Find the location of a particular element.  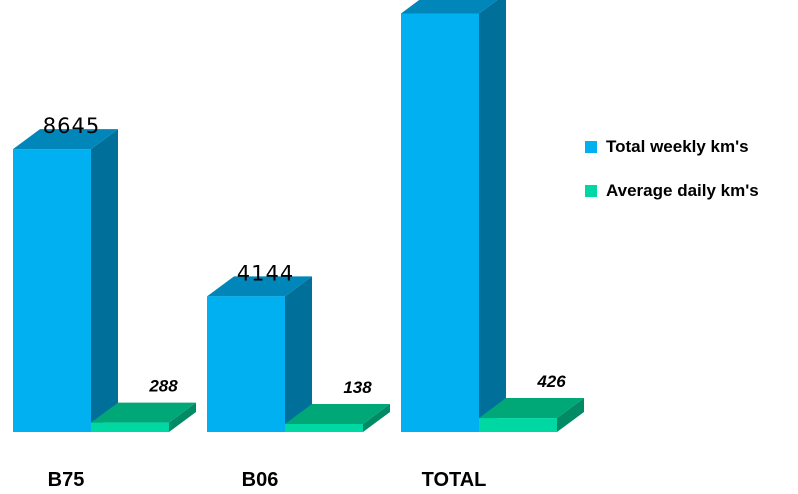

value-label-b06-series-2: 138 is located at coordinates (357, 387).